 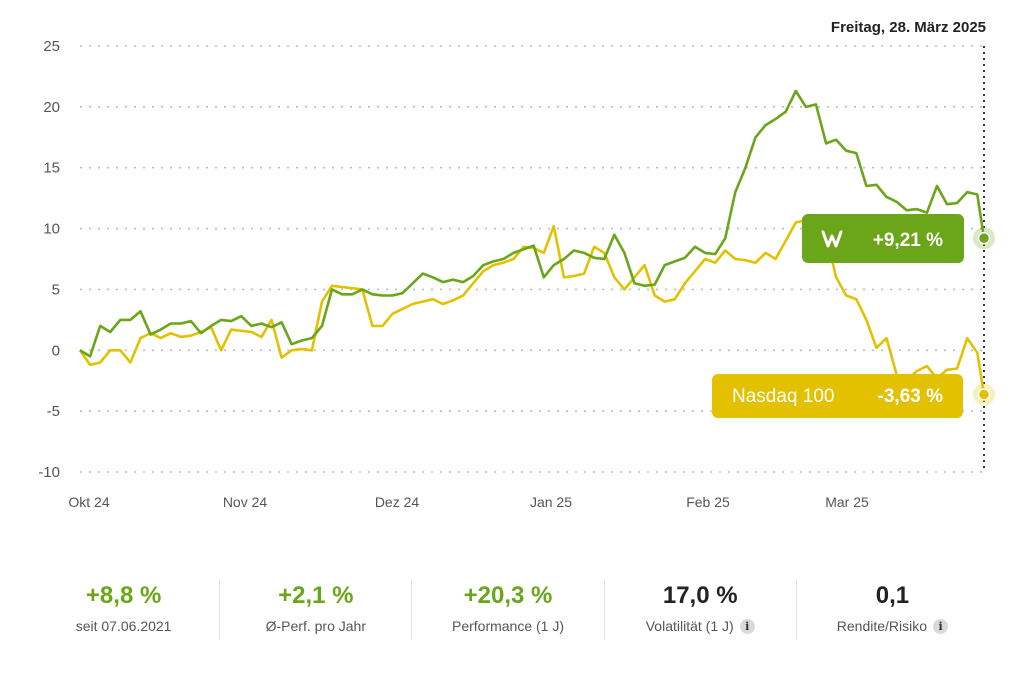 I want to click on x-axis-ticks: Okt 24 Nov 24 Dez 24 Jan 25 Feb 25 Mar 25, so click(x=468, y=502).